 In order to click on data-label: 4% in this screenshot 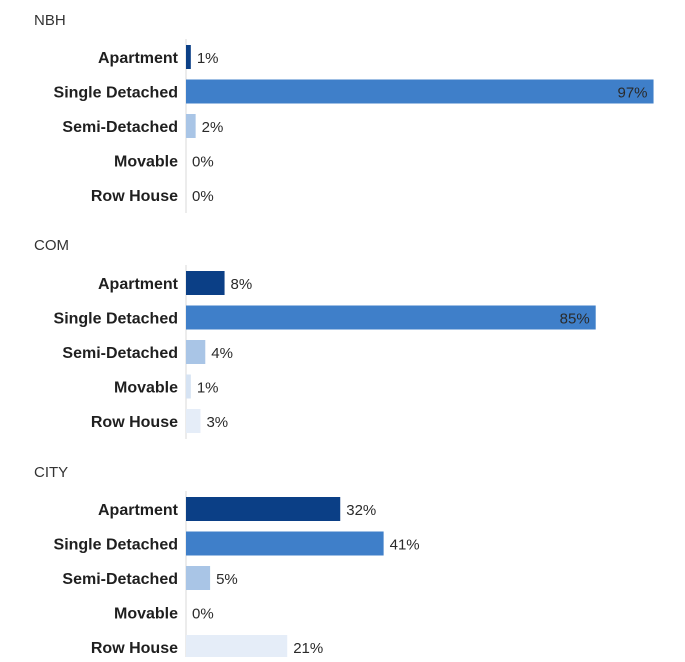, I will do `click(222, 353)`.